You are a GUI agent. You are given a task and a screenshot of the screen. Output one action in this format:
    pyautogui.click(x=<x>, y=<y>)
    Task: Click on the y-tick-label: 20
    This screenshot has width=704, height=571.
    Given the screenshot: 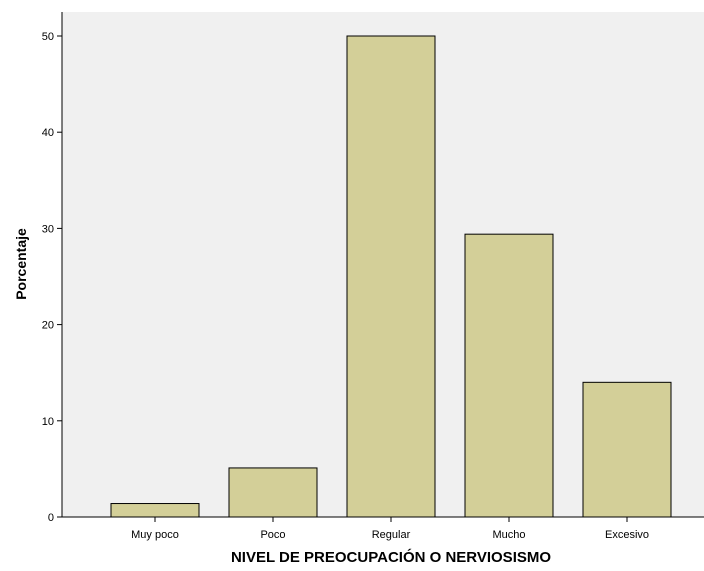 What is the action you would take?
    pyautogui.click(x=48, y=326)
    